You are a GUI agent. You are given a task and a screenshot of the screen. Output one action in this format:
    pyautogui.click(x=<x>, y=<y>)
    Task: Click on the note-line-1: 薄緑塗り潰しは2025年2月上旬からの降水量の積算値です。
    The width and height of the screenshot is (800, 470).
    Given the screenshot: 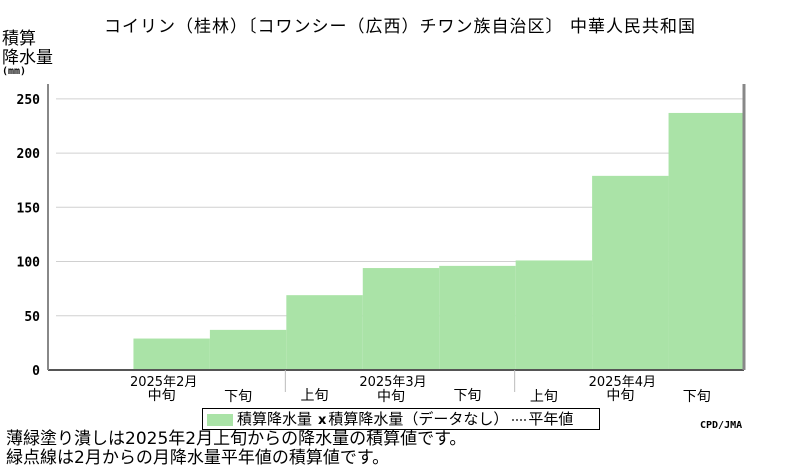 What is the action you would take?
    pyautogui.click(x=236, y=439)
    